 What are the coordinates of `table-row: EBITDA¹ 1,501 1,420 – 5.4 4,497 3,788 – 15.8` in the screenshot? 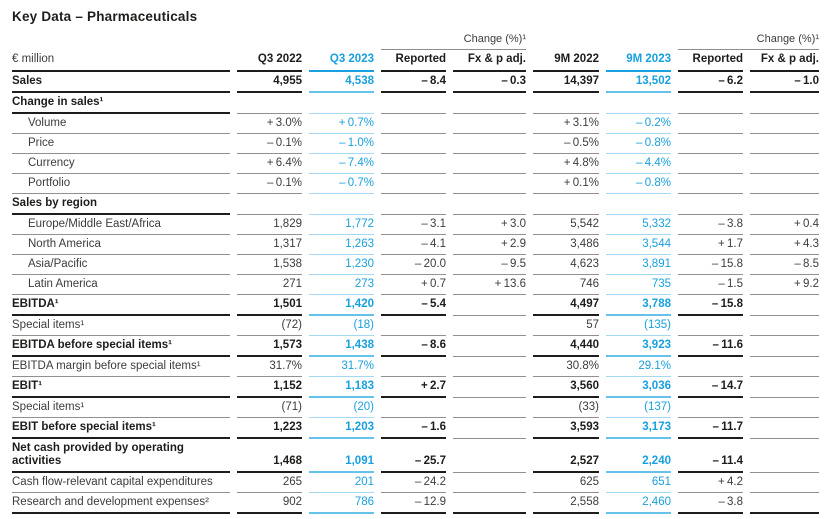 It's located at (415, 305).